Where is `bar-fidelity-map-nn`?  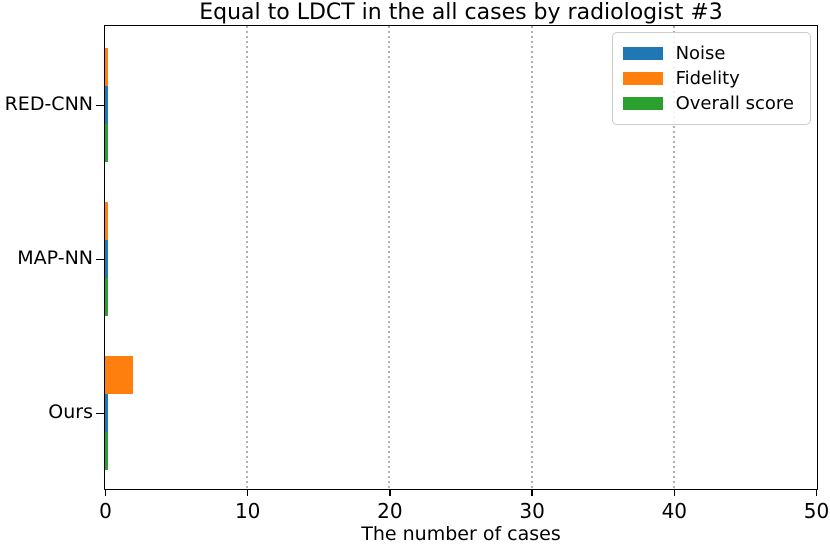 bar-fidelity-map-nn is located at coordinates (106, 221).